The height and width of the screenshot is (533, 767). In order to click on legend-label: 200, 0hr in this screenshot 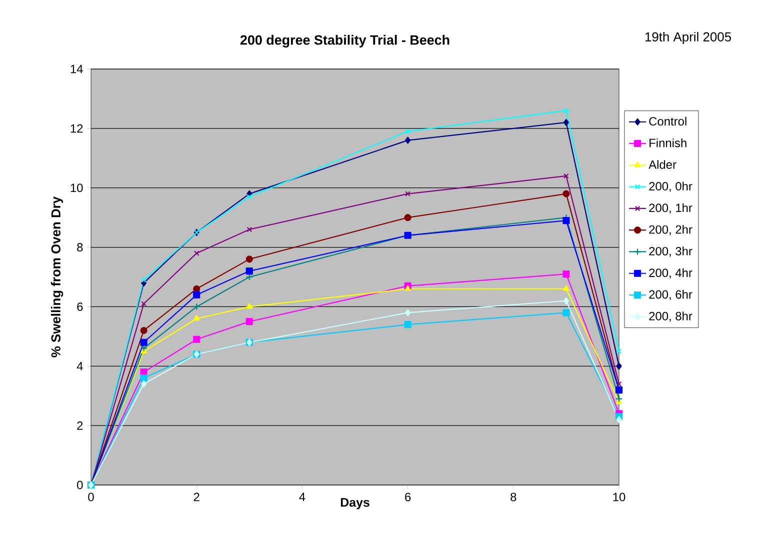, I will do `click(670, 187)`.